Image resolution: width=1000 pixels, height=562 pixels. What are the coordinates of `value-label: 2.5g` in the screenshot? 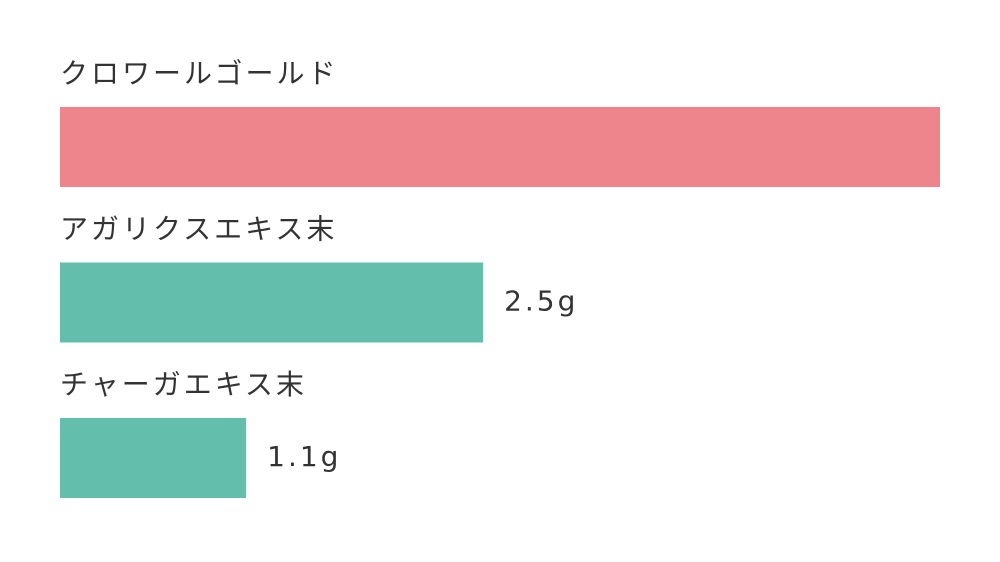 It's located at (541, 301).